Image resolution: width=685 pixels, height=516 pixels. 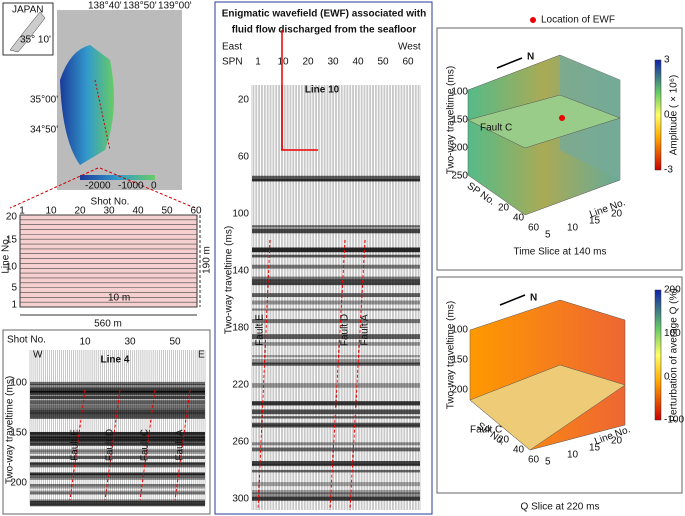 I want to click on caption: Q Slice at 220 ms, so click(x=560, y=507).